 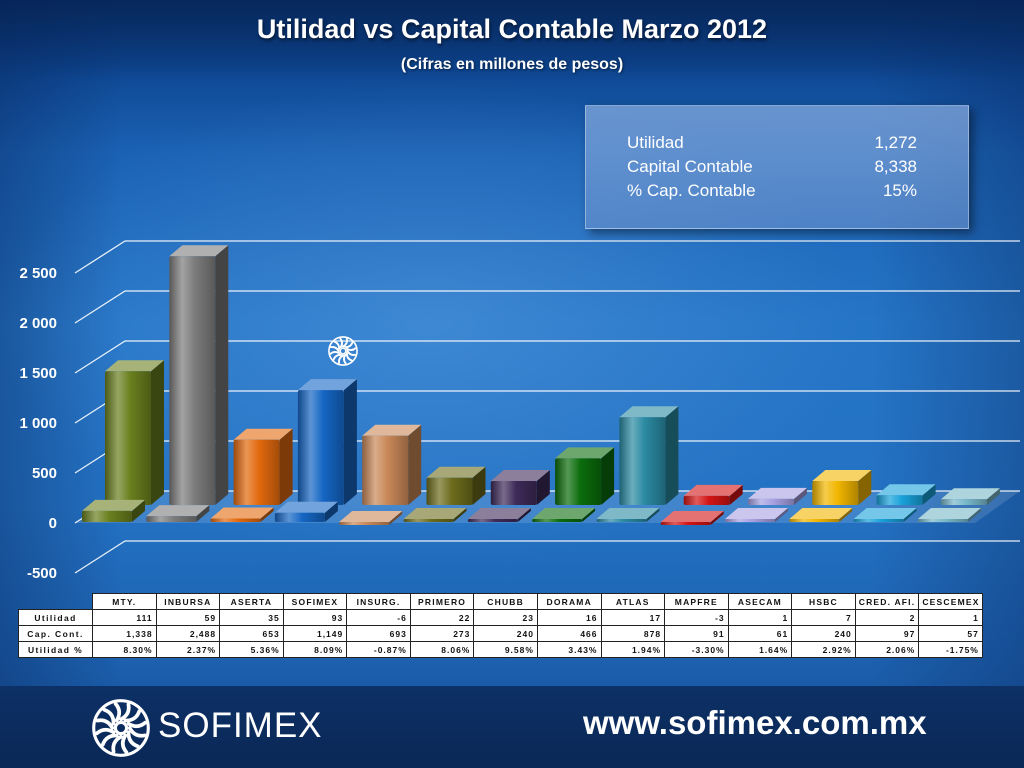 What do you see at coordinates (755, 722) in the screenshot?
I see `website-url: www.sofimex.com.mx` at bounding box center [755, 722].